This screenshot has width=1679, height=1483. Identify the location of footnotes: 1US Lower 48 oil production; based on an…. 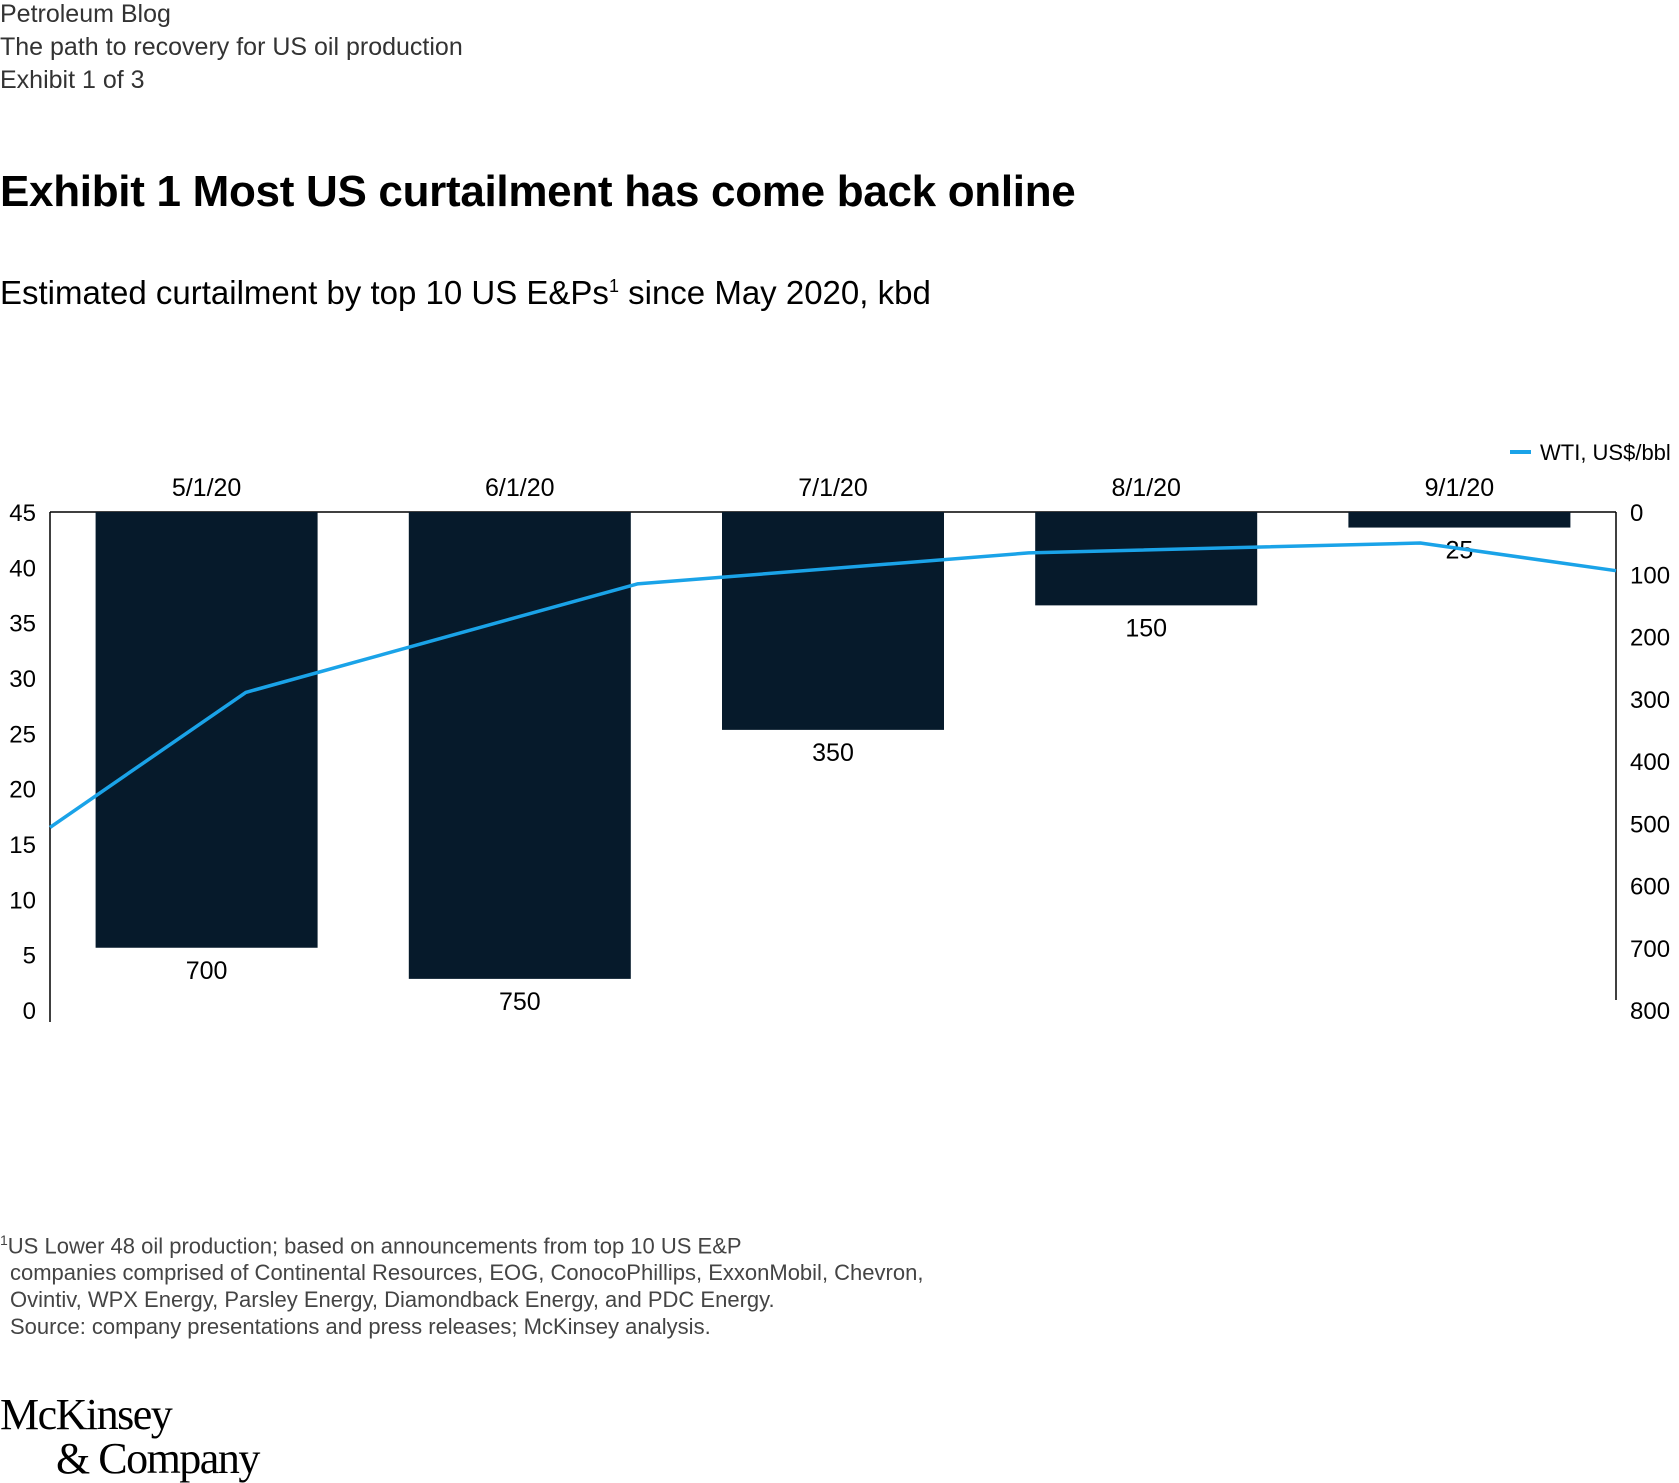
(461, 1283).